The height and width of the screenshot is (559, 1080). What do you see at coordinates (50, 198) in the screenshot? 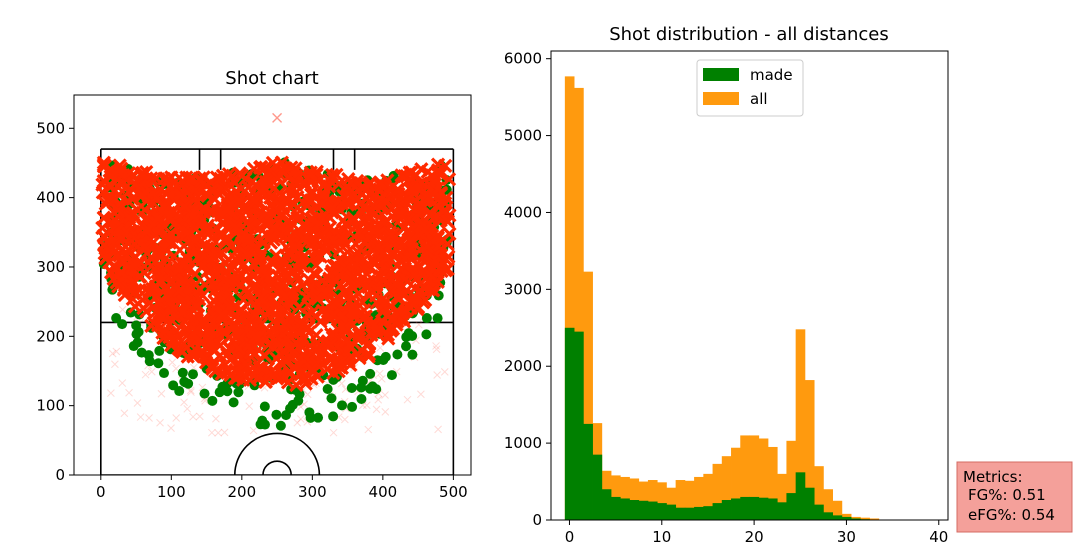
I see `y-tick-label: 400` at bounding box center [50, 198].